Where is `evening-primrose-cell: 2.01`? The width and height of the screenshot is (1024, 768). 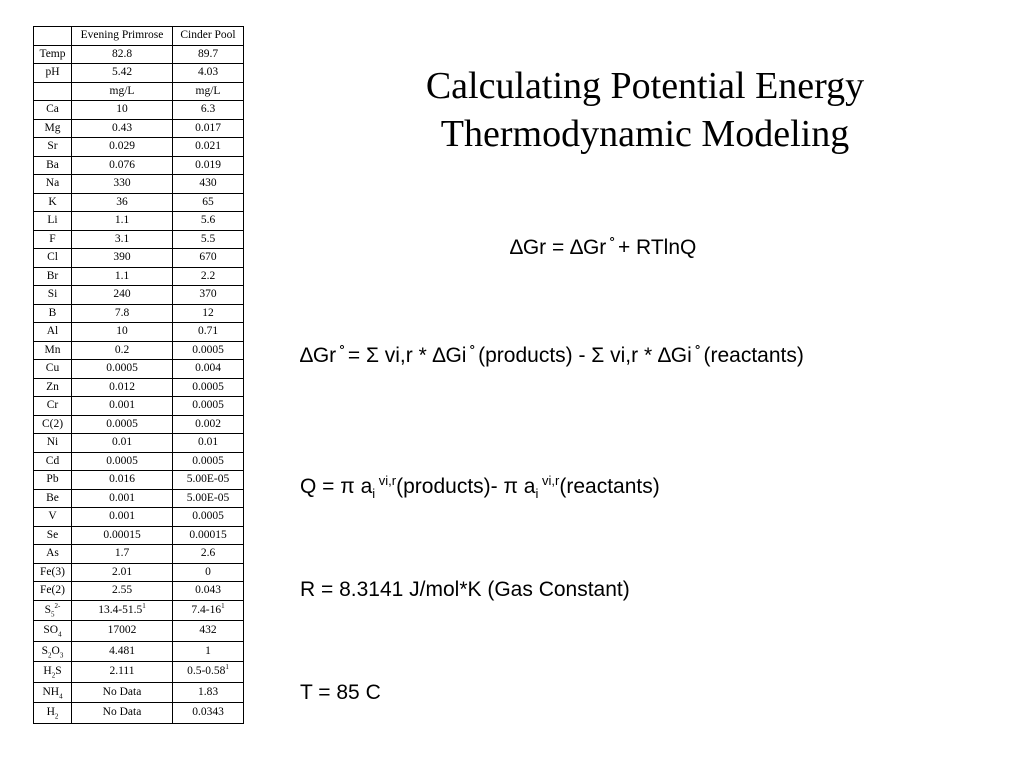
evening-primrose-cell: 2.01 is located at coordinates (122, 572).